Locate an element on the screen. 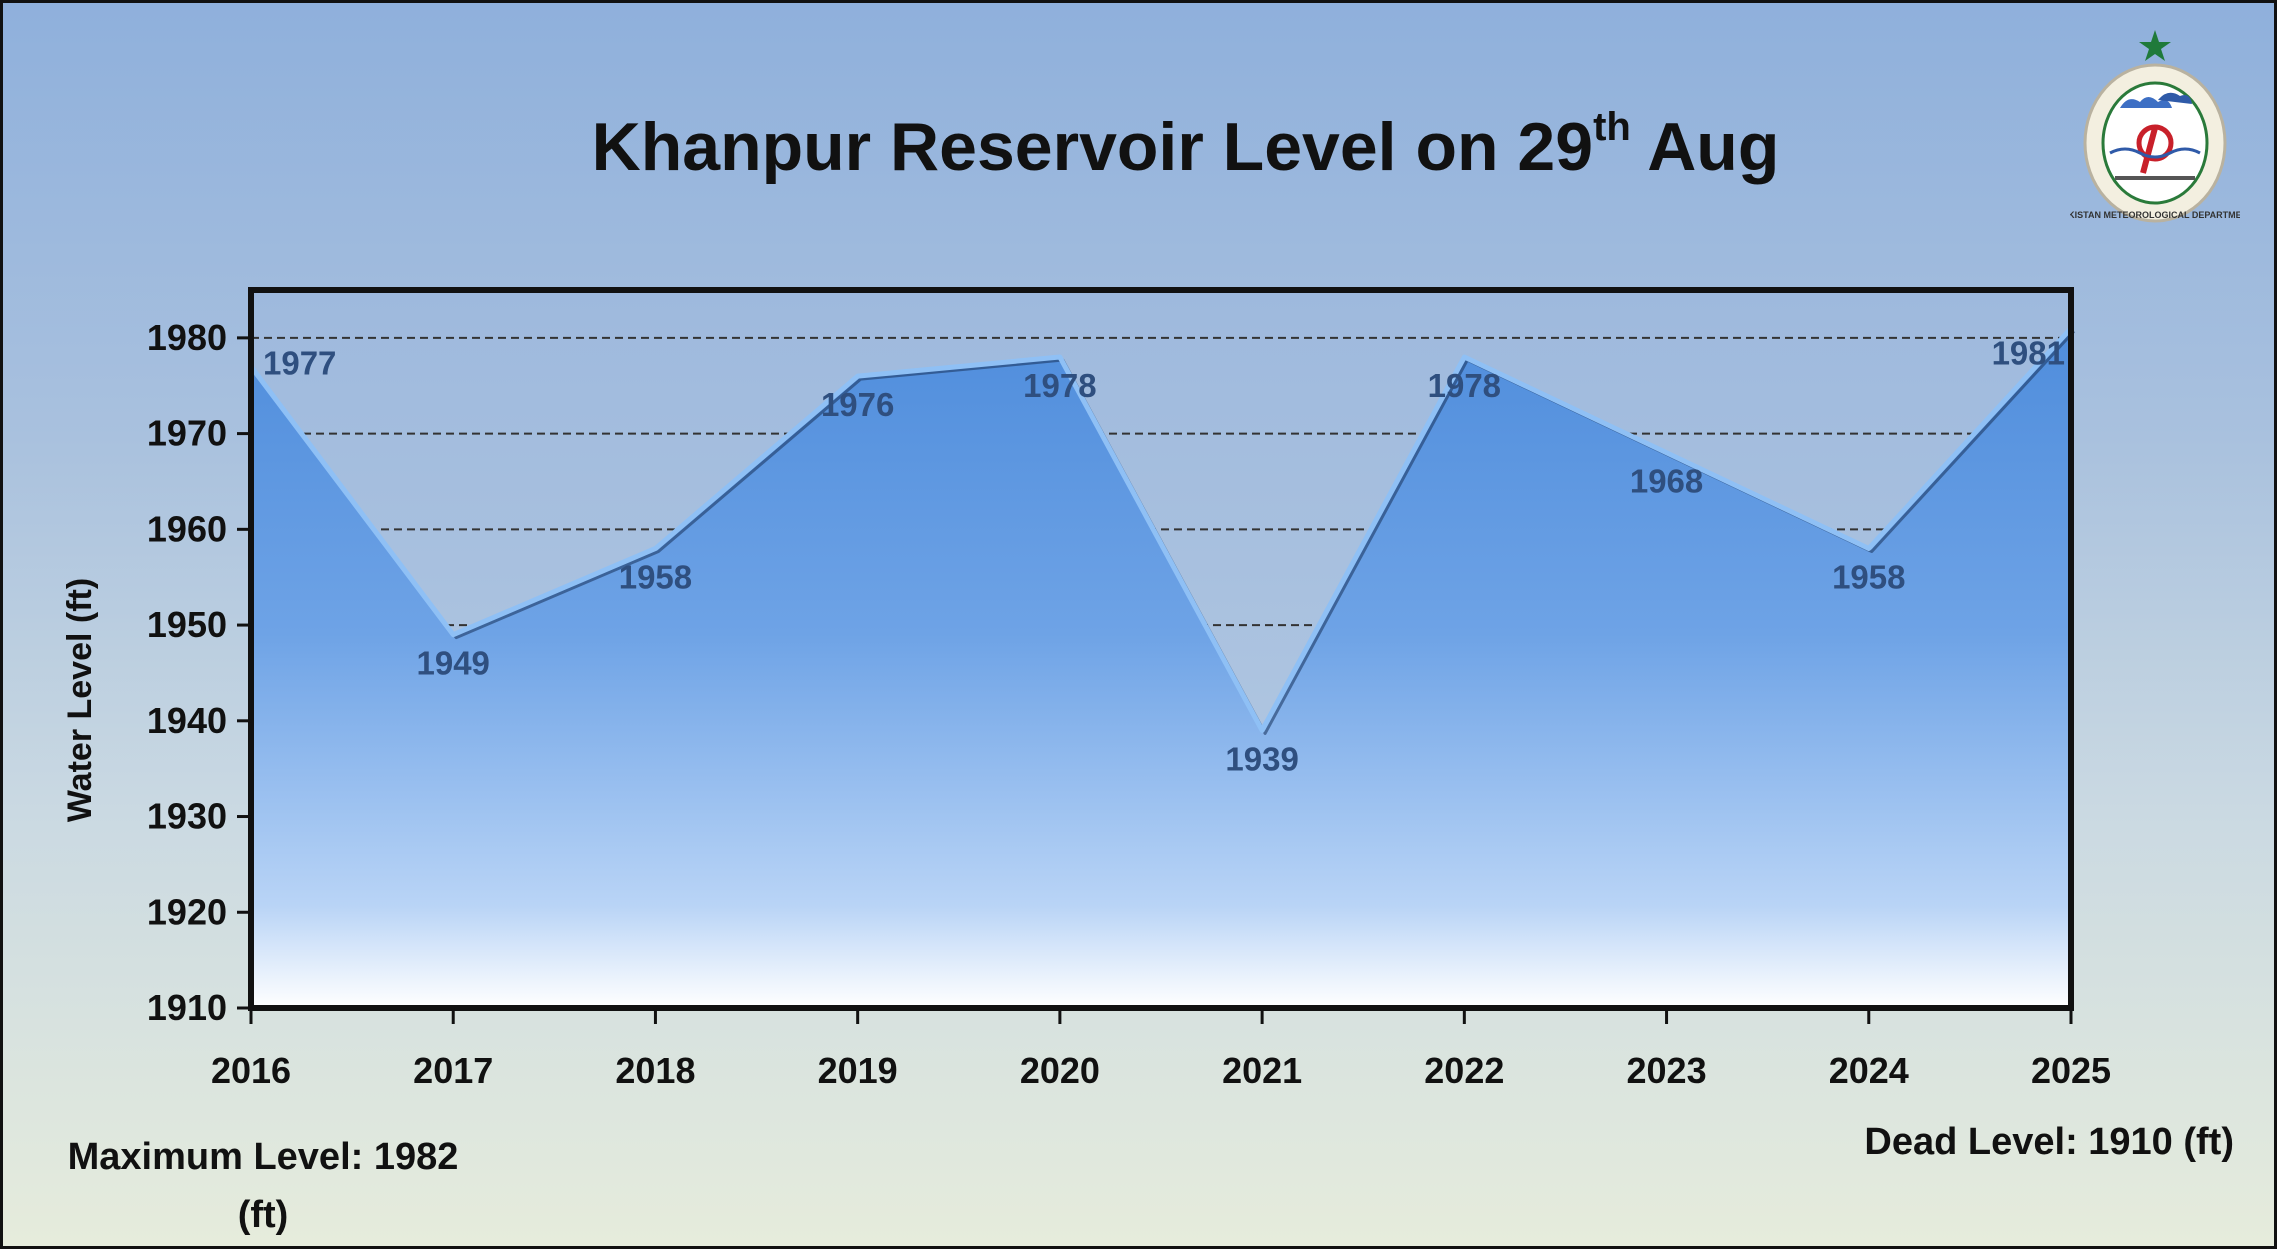  x-tick-label: 2016 is located at coordinates (251, 1070).